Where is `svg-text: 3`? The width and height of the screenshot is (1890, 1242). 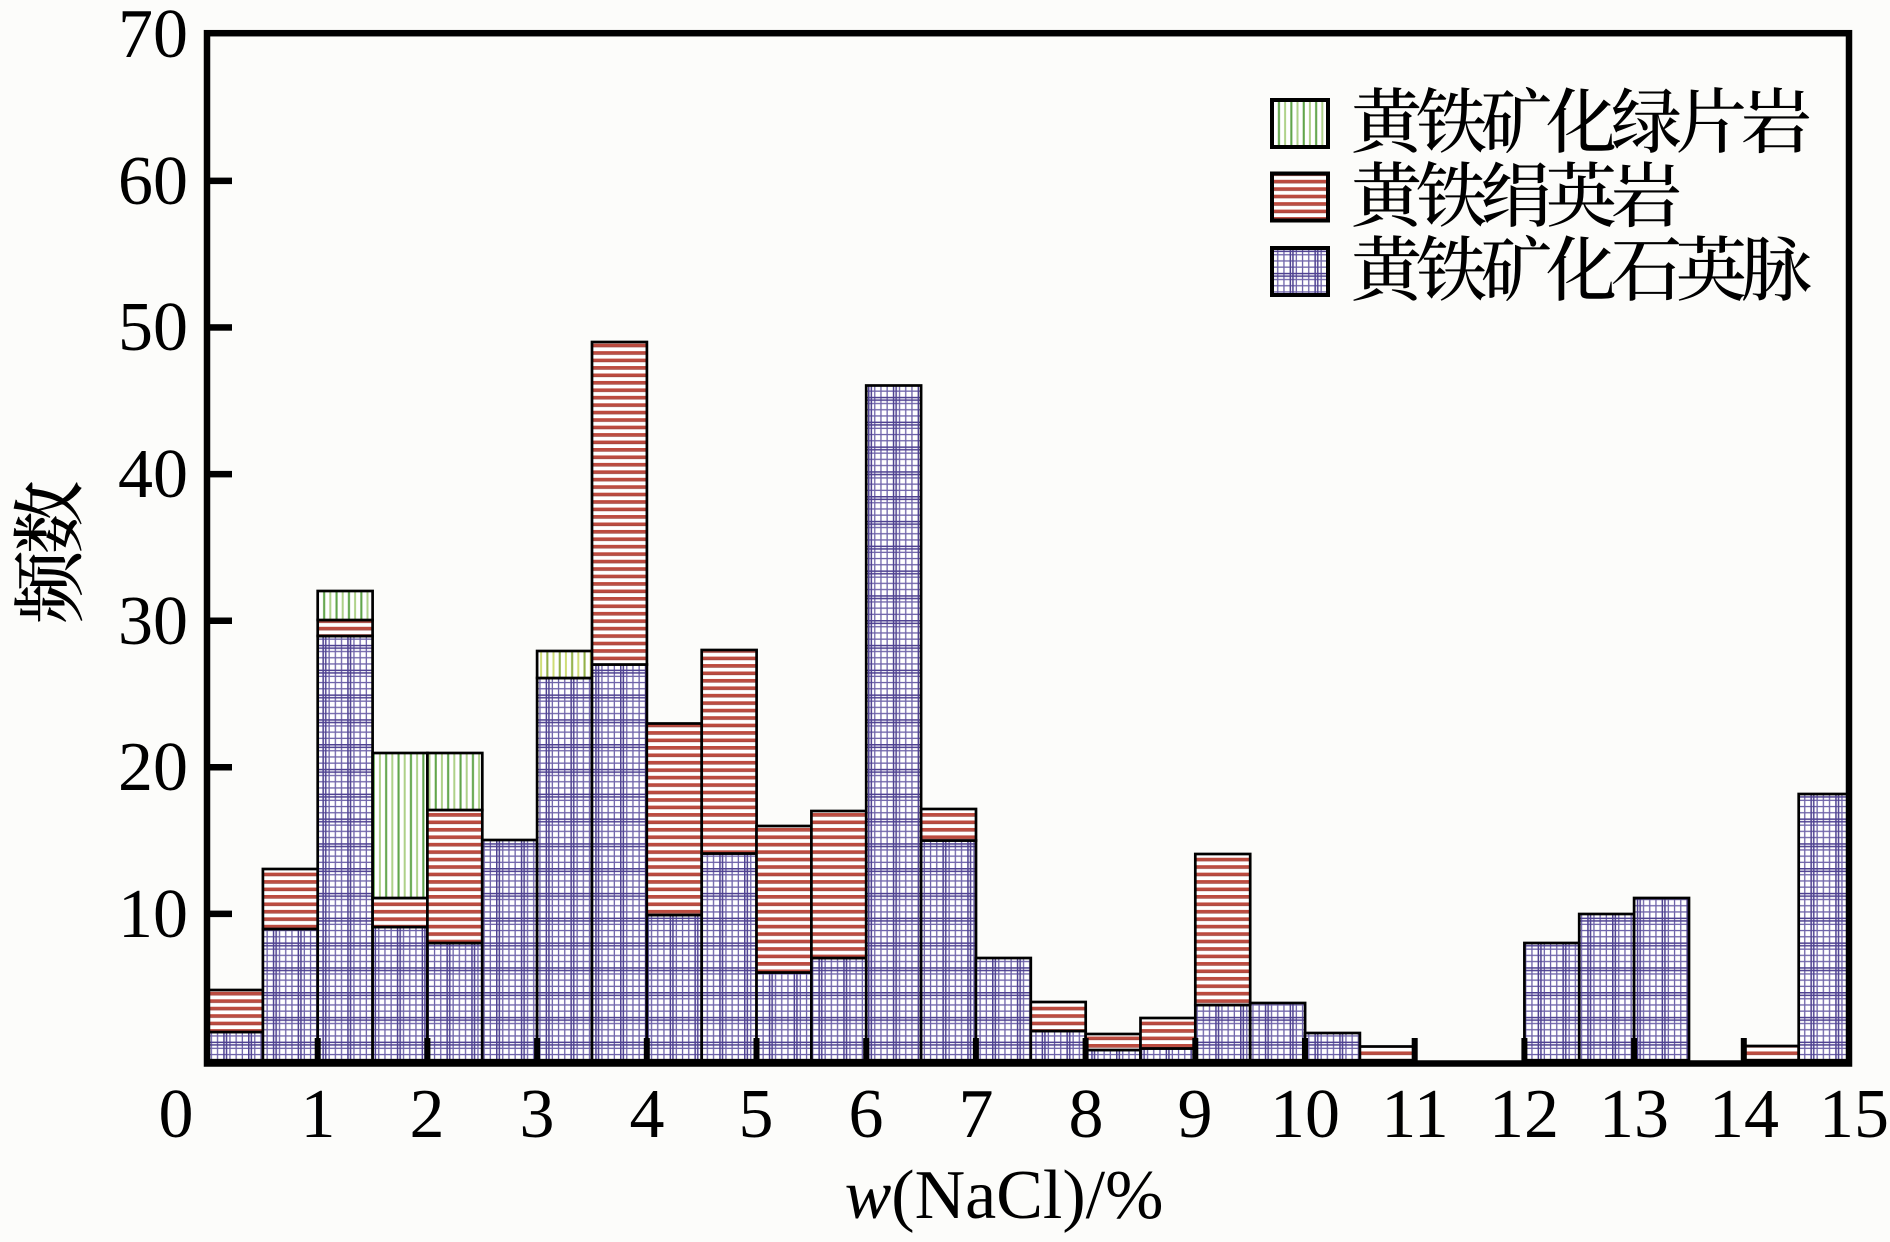 svg-text: 3 is located at coordinates (537, 1114).